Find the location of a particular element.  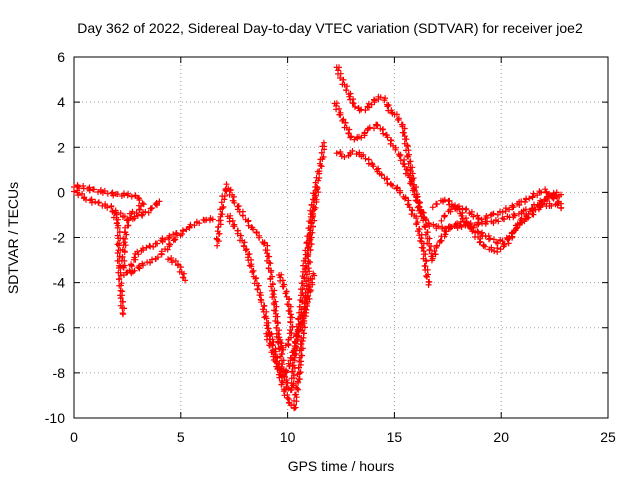

y-axis-label: SDTVAR / TECUs is located at coordinates (13, 238).